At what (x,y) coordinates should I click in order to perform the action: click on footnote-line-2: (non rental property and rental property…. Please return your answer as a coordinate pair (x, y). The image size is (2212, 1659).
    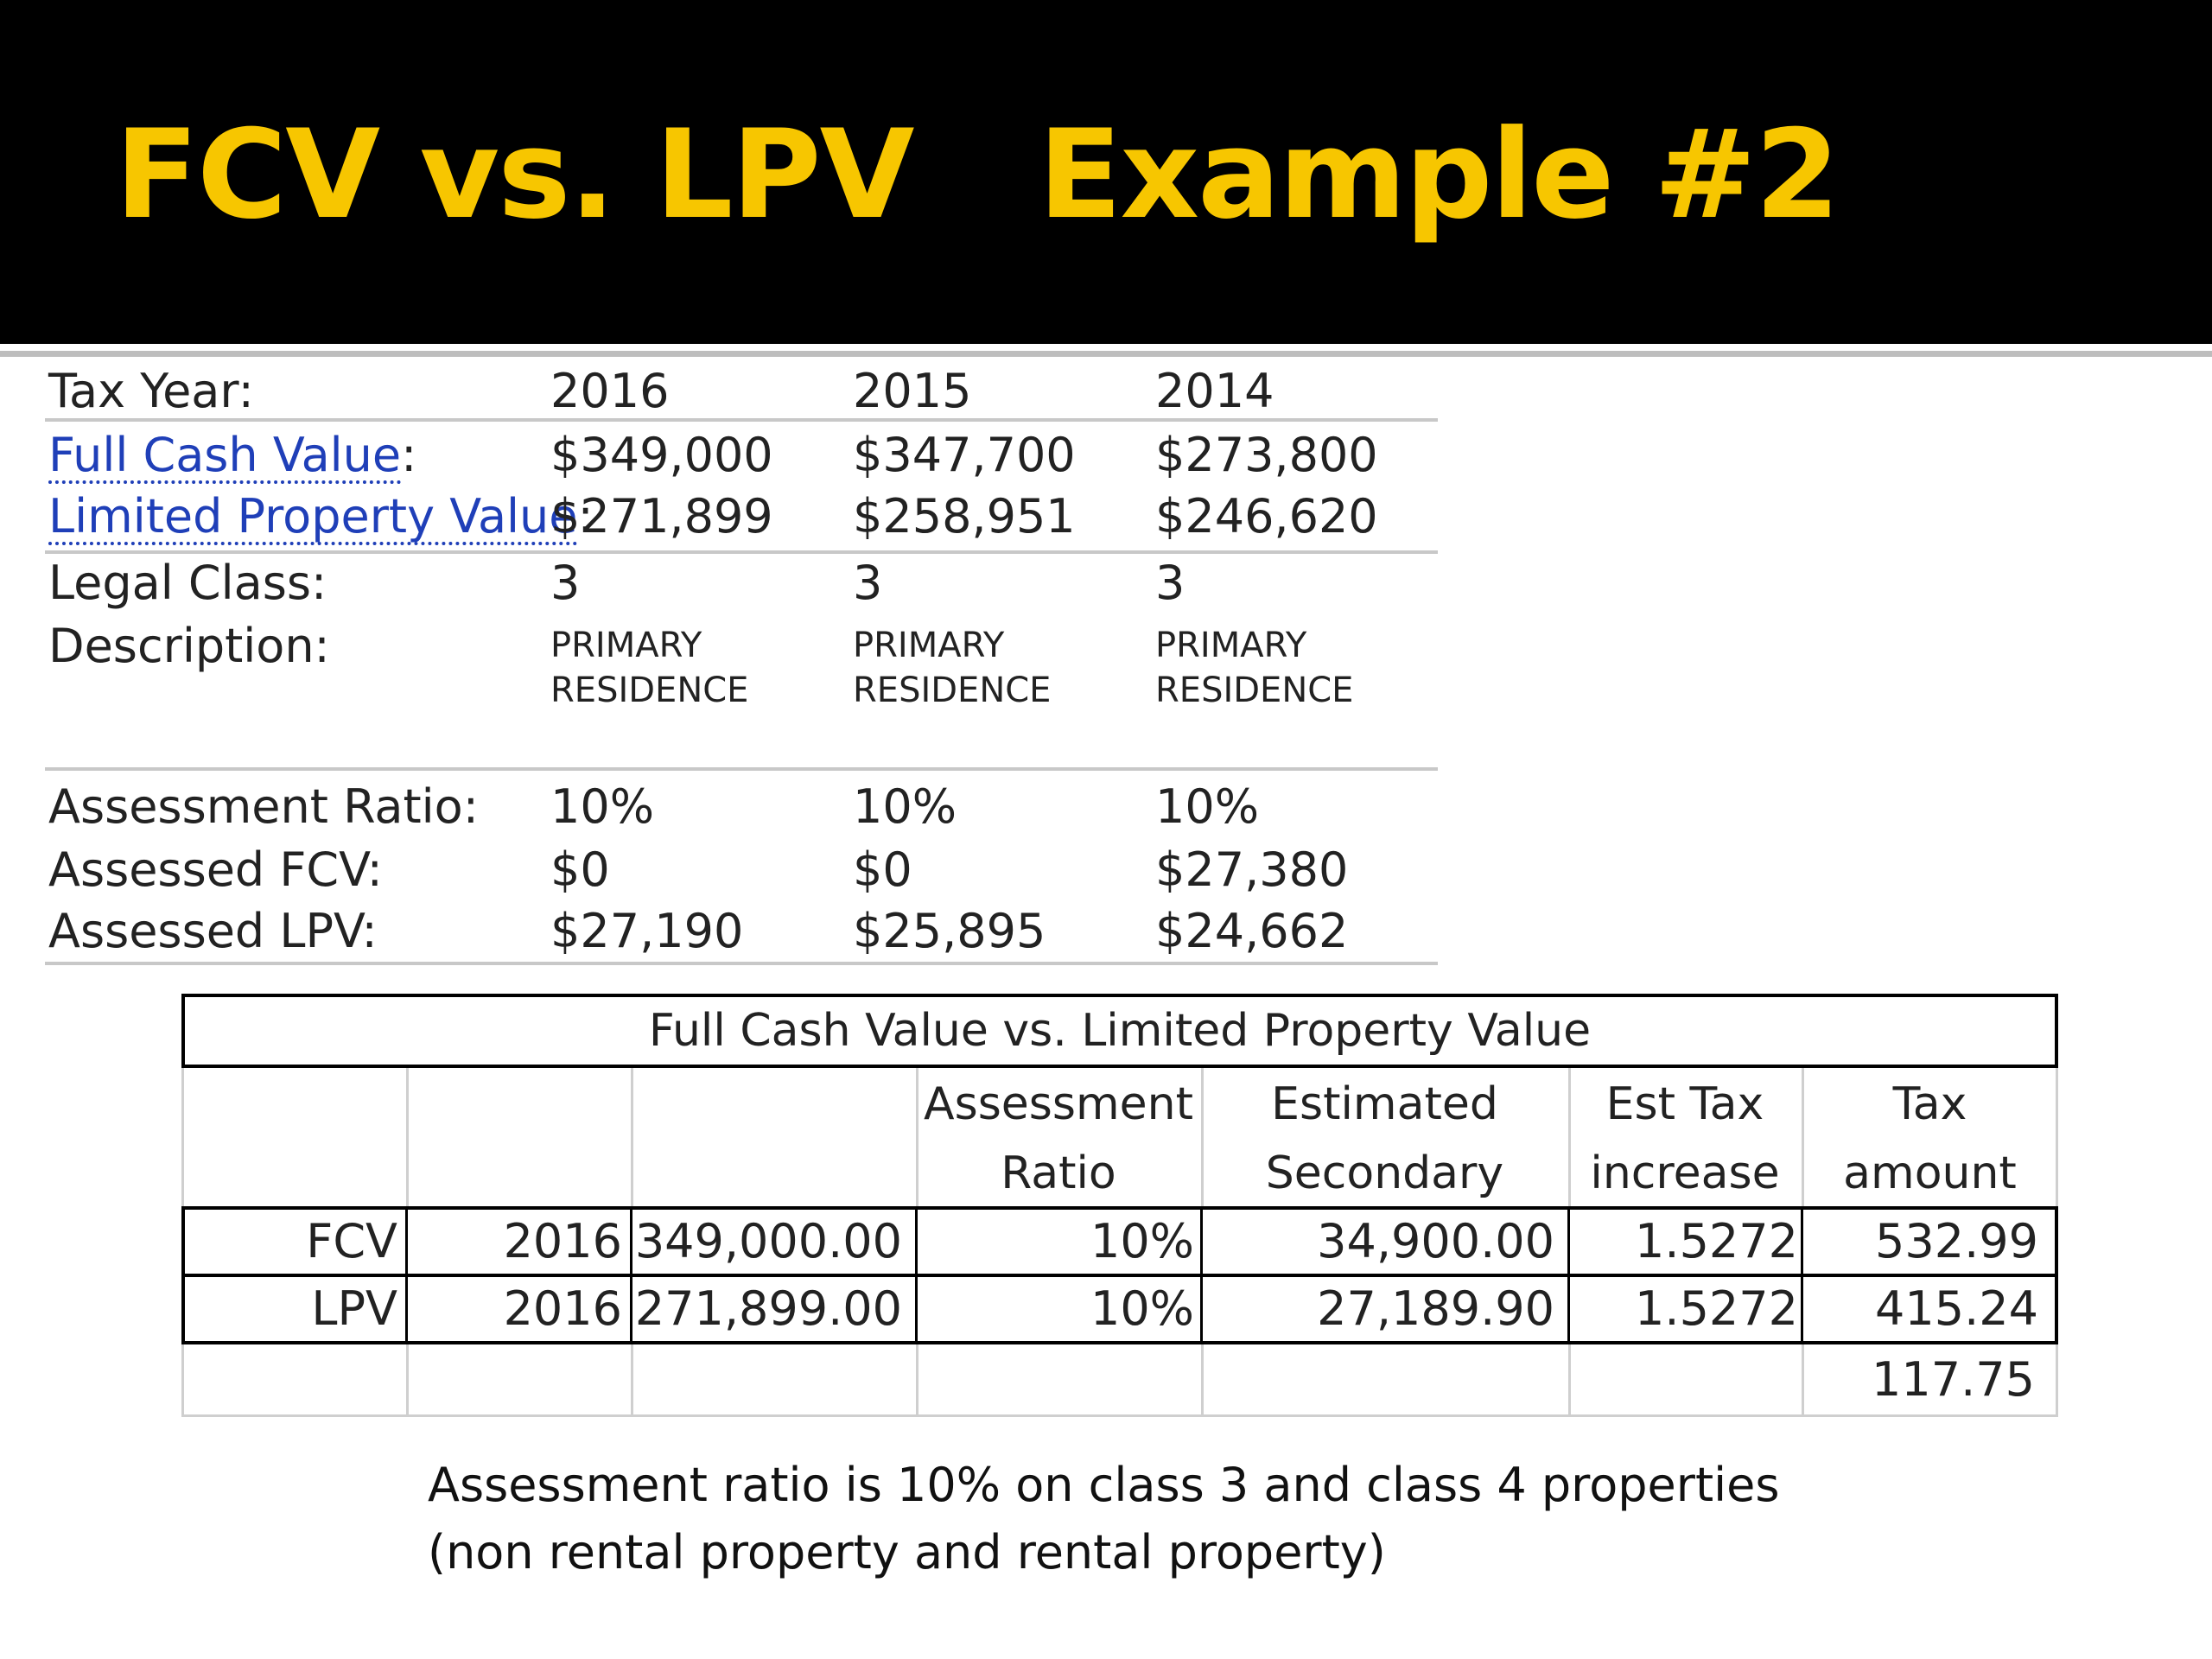
    Looking at the image, I should click on (907, 1552).